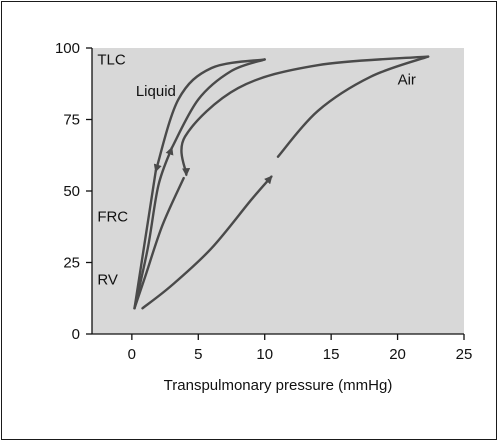  What do you see at coordinates (71, 263) in the screenshot?
I see `y-tick-label: 25` at bounding box center [71, 263].